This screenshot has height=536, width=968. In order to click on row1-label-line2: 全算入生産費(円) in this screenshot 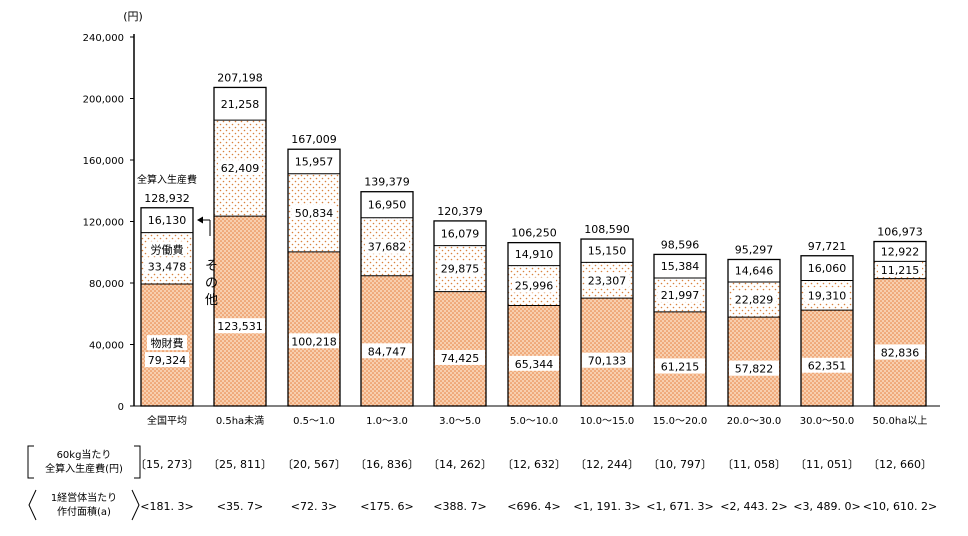, I will do `click(84, 468)`.